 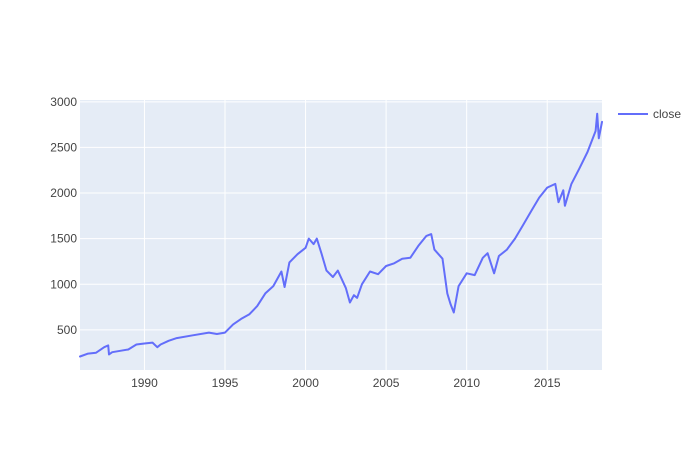 I want to click on y-tick-label: 3000, so click(x=63, y=102).